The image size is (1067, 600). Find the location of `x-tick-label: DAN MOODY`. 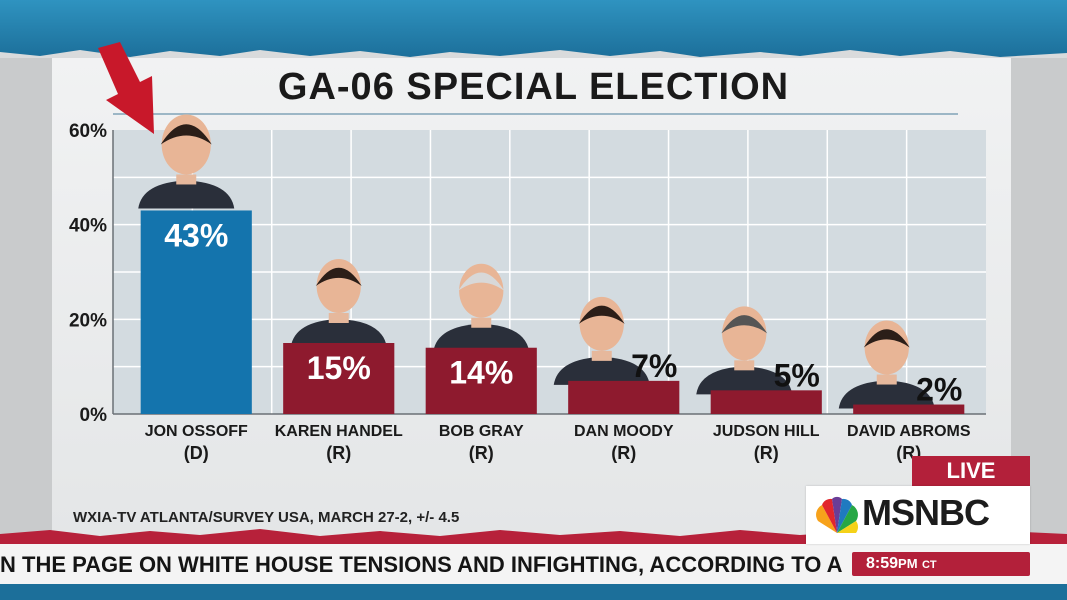

x-tick-label: DAN MOODY is located at coordinates (624, 431).